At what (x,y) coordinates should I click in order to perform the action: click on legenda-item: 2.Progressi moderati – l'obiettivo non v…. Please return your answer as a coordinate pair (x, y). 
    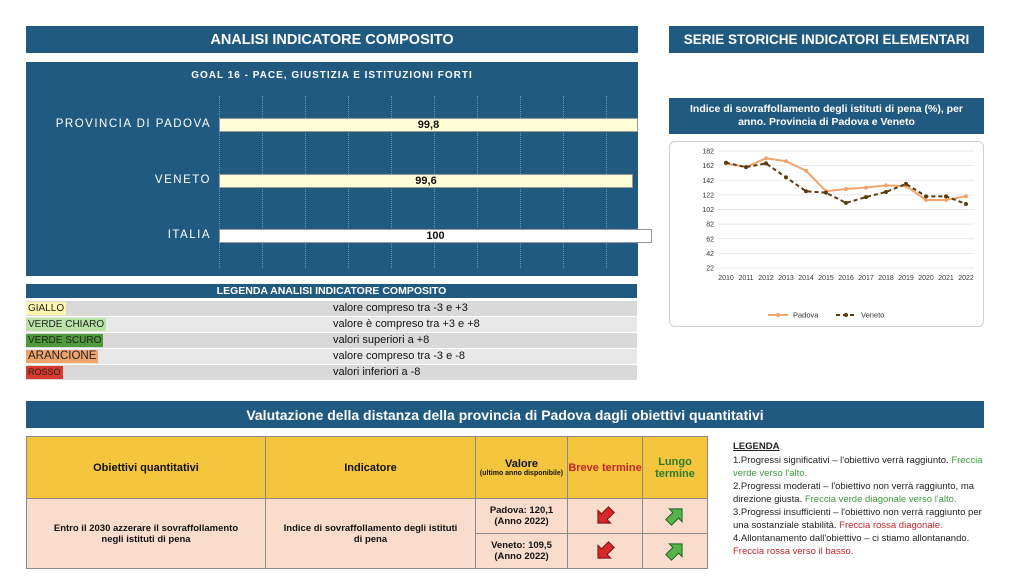
    Looking at the image, I should click on (861, 493).